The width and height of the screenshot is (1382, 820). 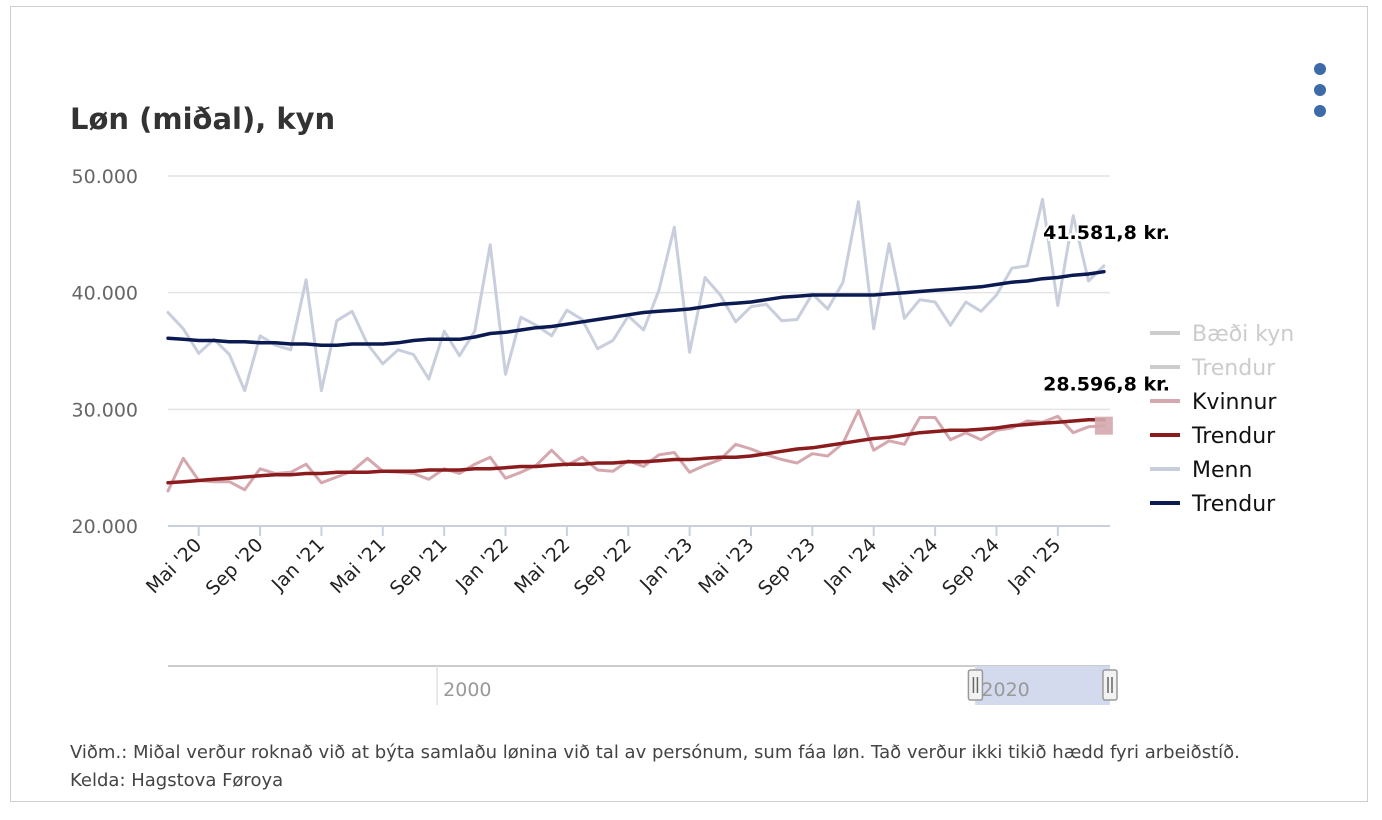 What do you see at coordinates (105, 294) in the screenshot?
I see `y-tick-label: 40.000` at bounding box center [105, 294].